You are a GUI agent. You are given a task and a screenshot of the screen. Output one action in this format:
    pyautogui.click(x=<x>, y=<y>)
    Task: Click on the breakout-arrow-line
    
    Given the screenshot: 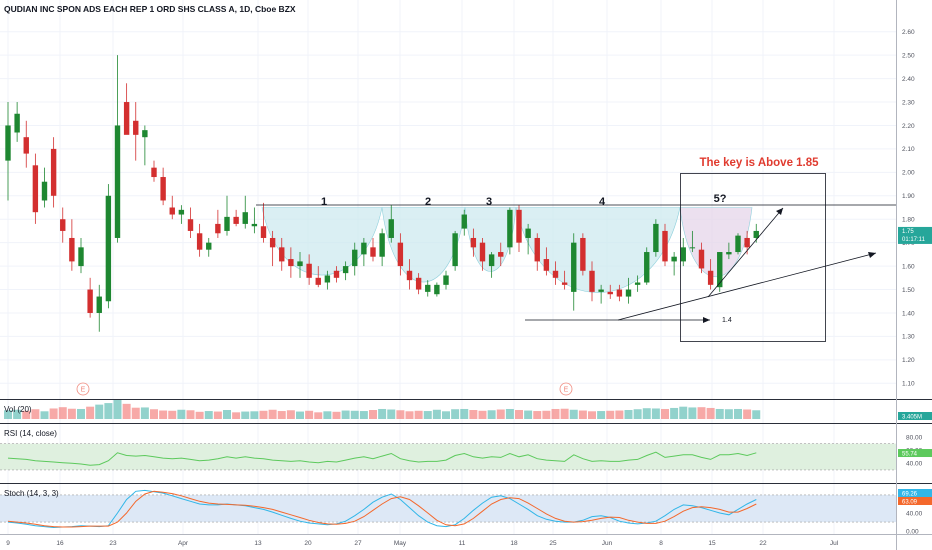 What is the action you would take?
    pyautogui.click(x=745, y=252)
    